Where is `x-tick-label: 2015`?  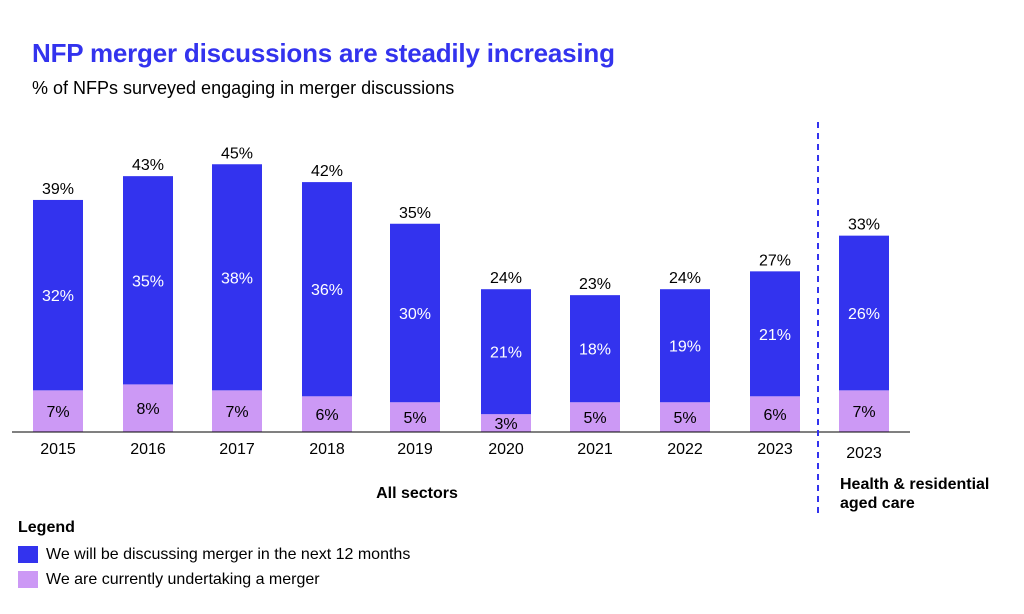 x-tick-label: 2015 is located at coordinates (58, 449).